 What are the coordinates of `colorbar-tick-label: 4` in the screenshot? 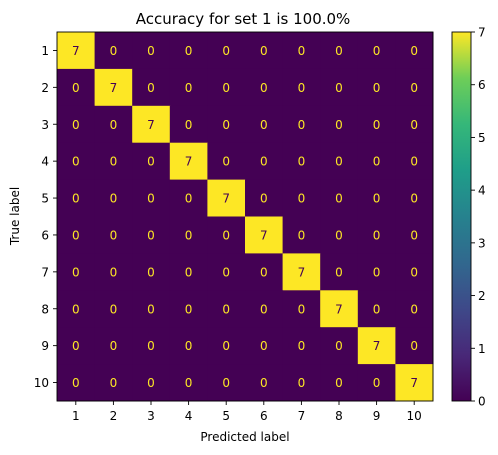 It's located at (482, 191).